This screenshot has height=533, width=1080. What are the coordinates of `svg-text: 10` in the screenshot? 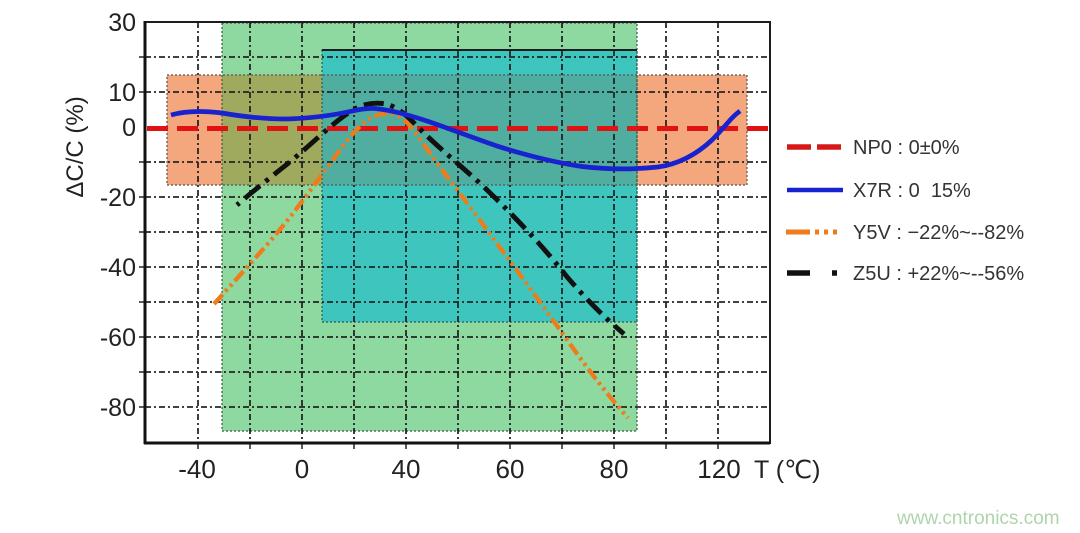 It's located at (122, 93).